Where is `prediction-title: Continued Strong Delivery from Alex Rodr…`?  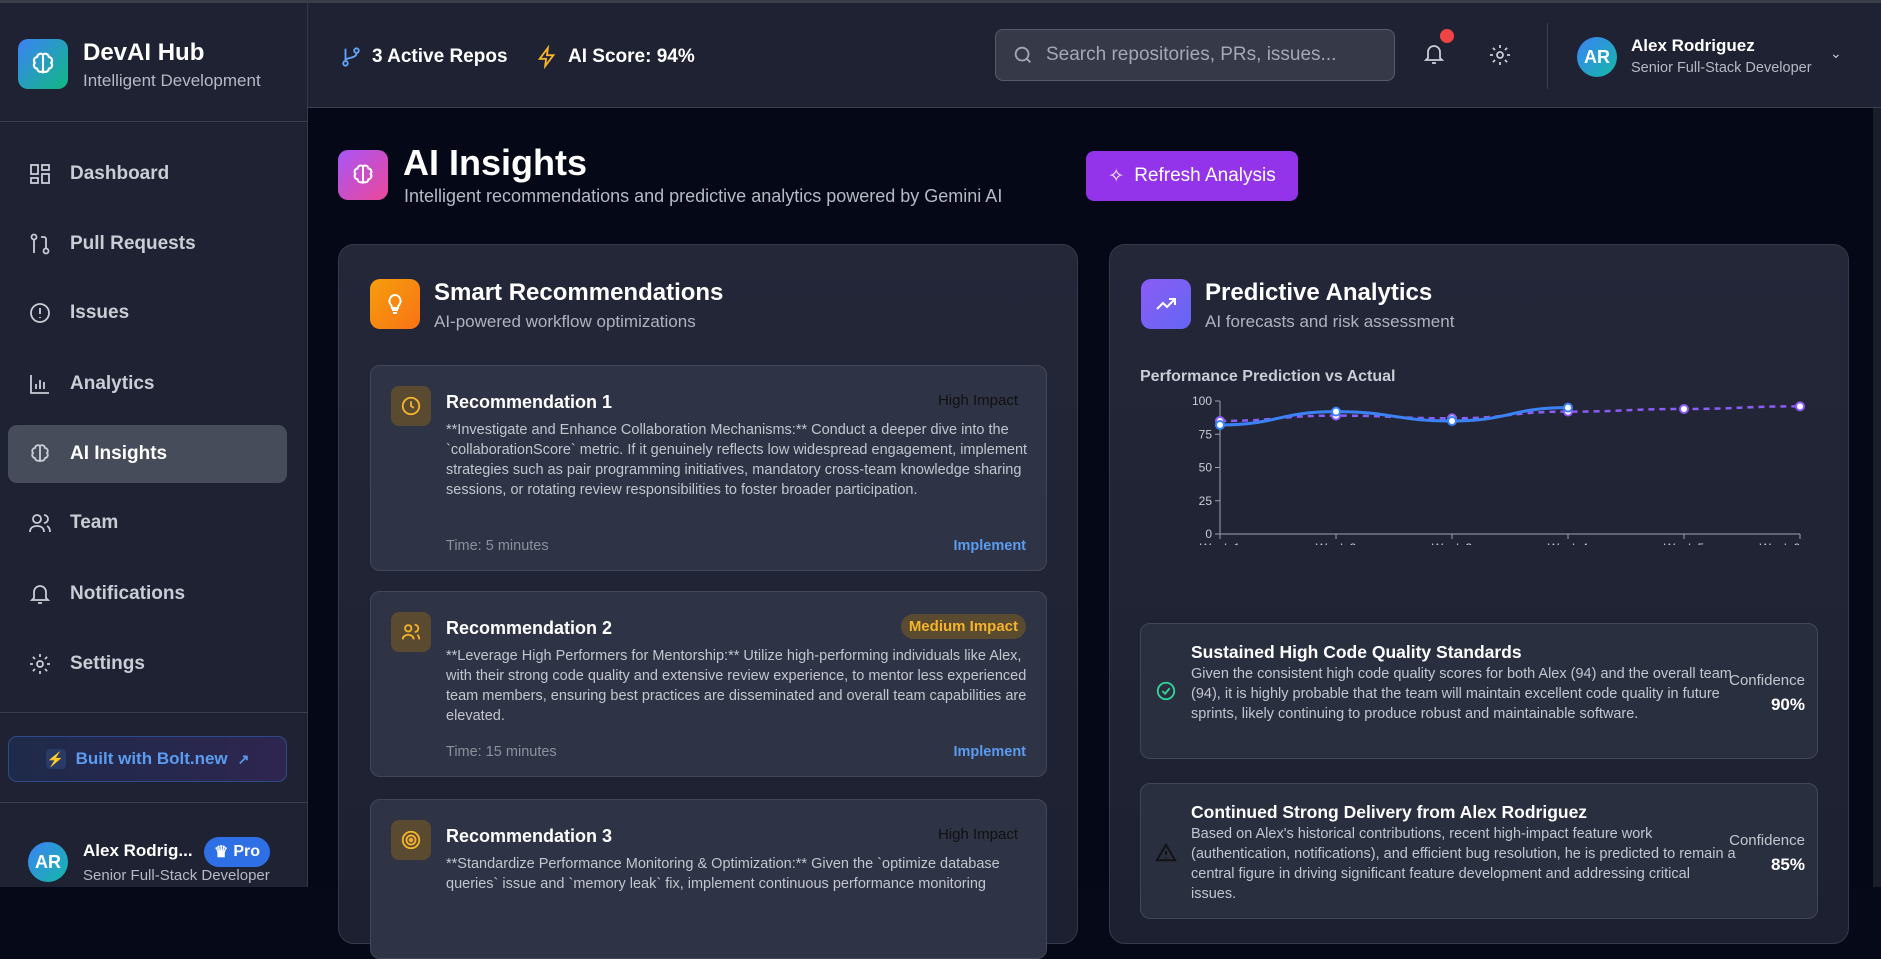
prediction-title: Continued Strong Delivery from Alex Rodr… is located at coordinates (1389, 812).